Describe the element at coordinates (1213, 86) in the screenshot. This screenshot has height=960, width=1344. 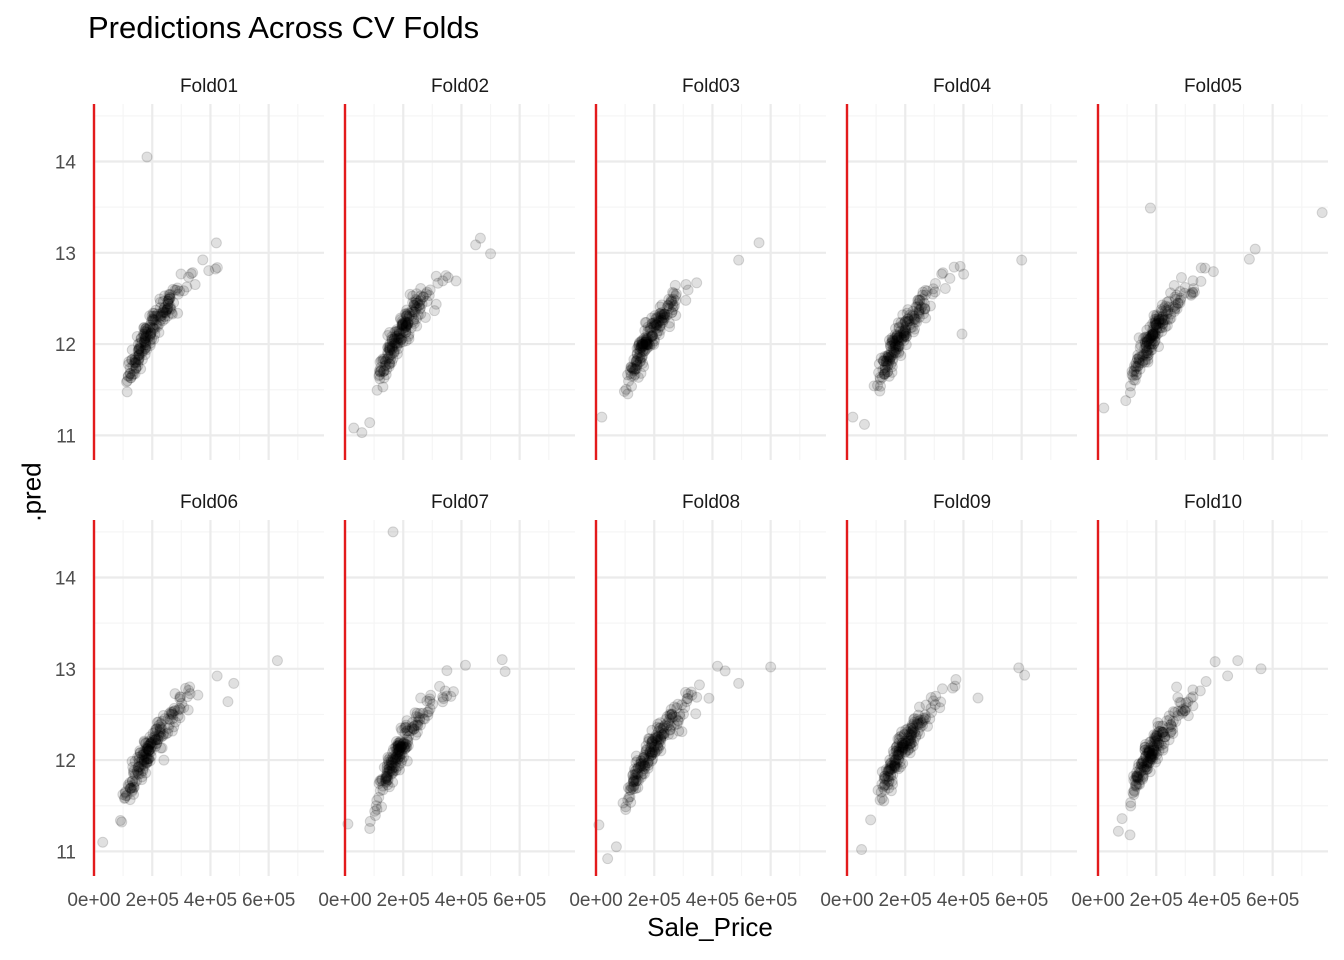
I see `facet-label: Fold05` at that location.